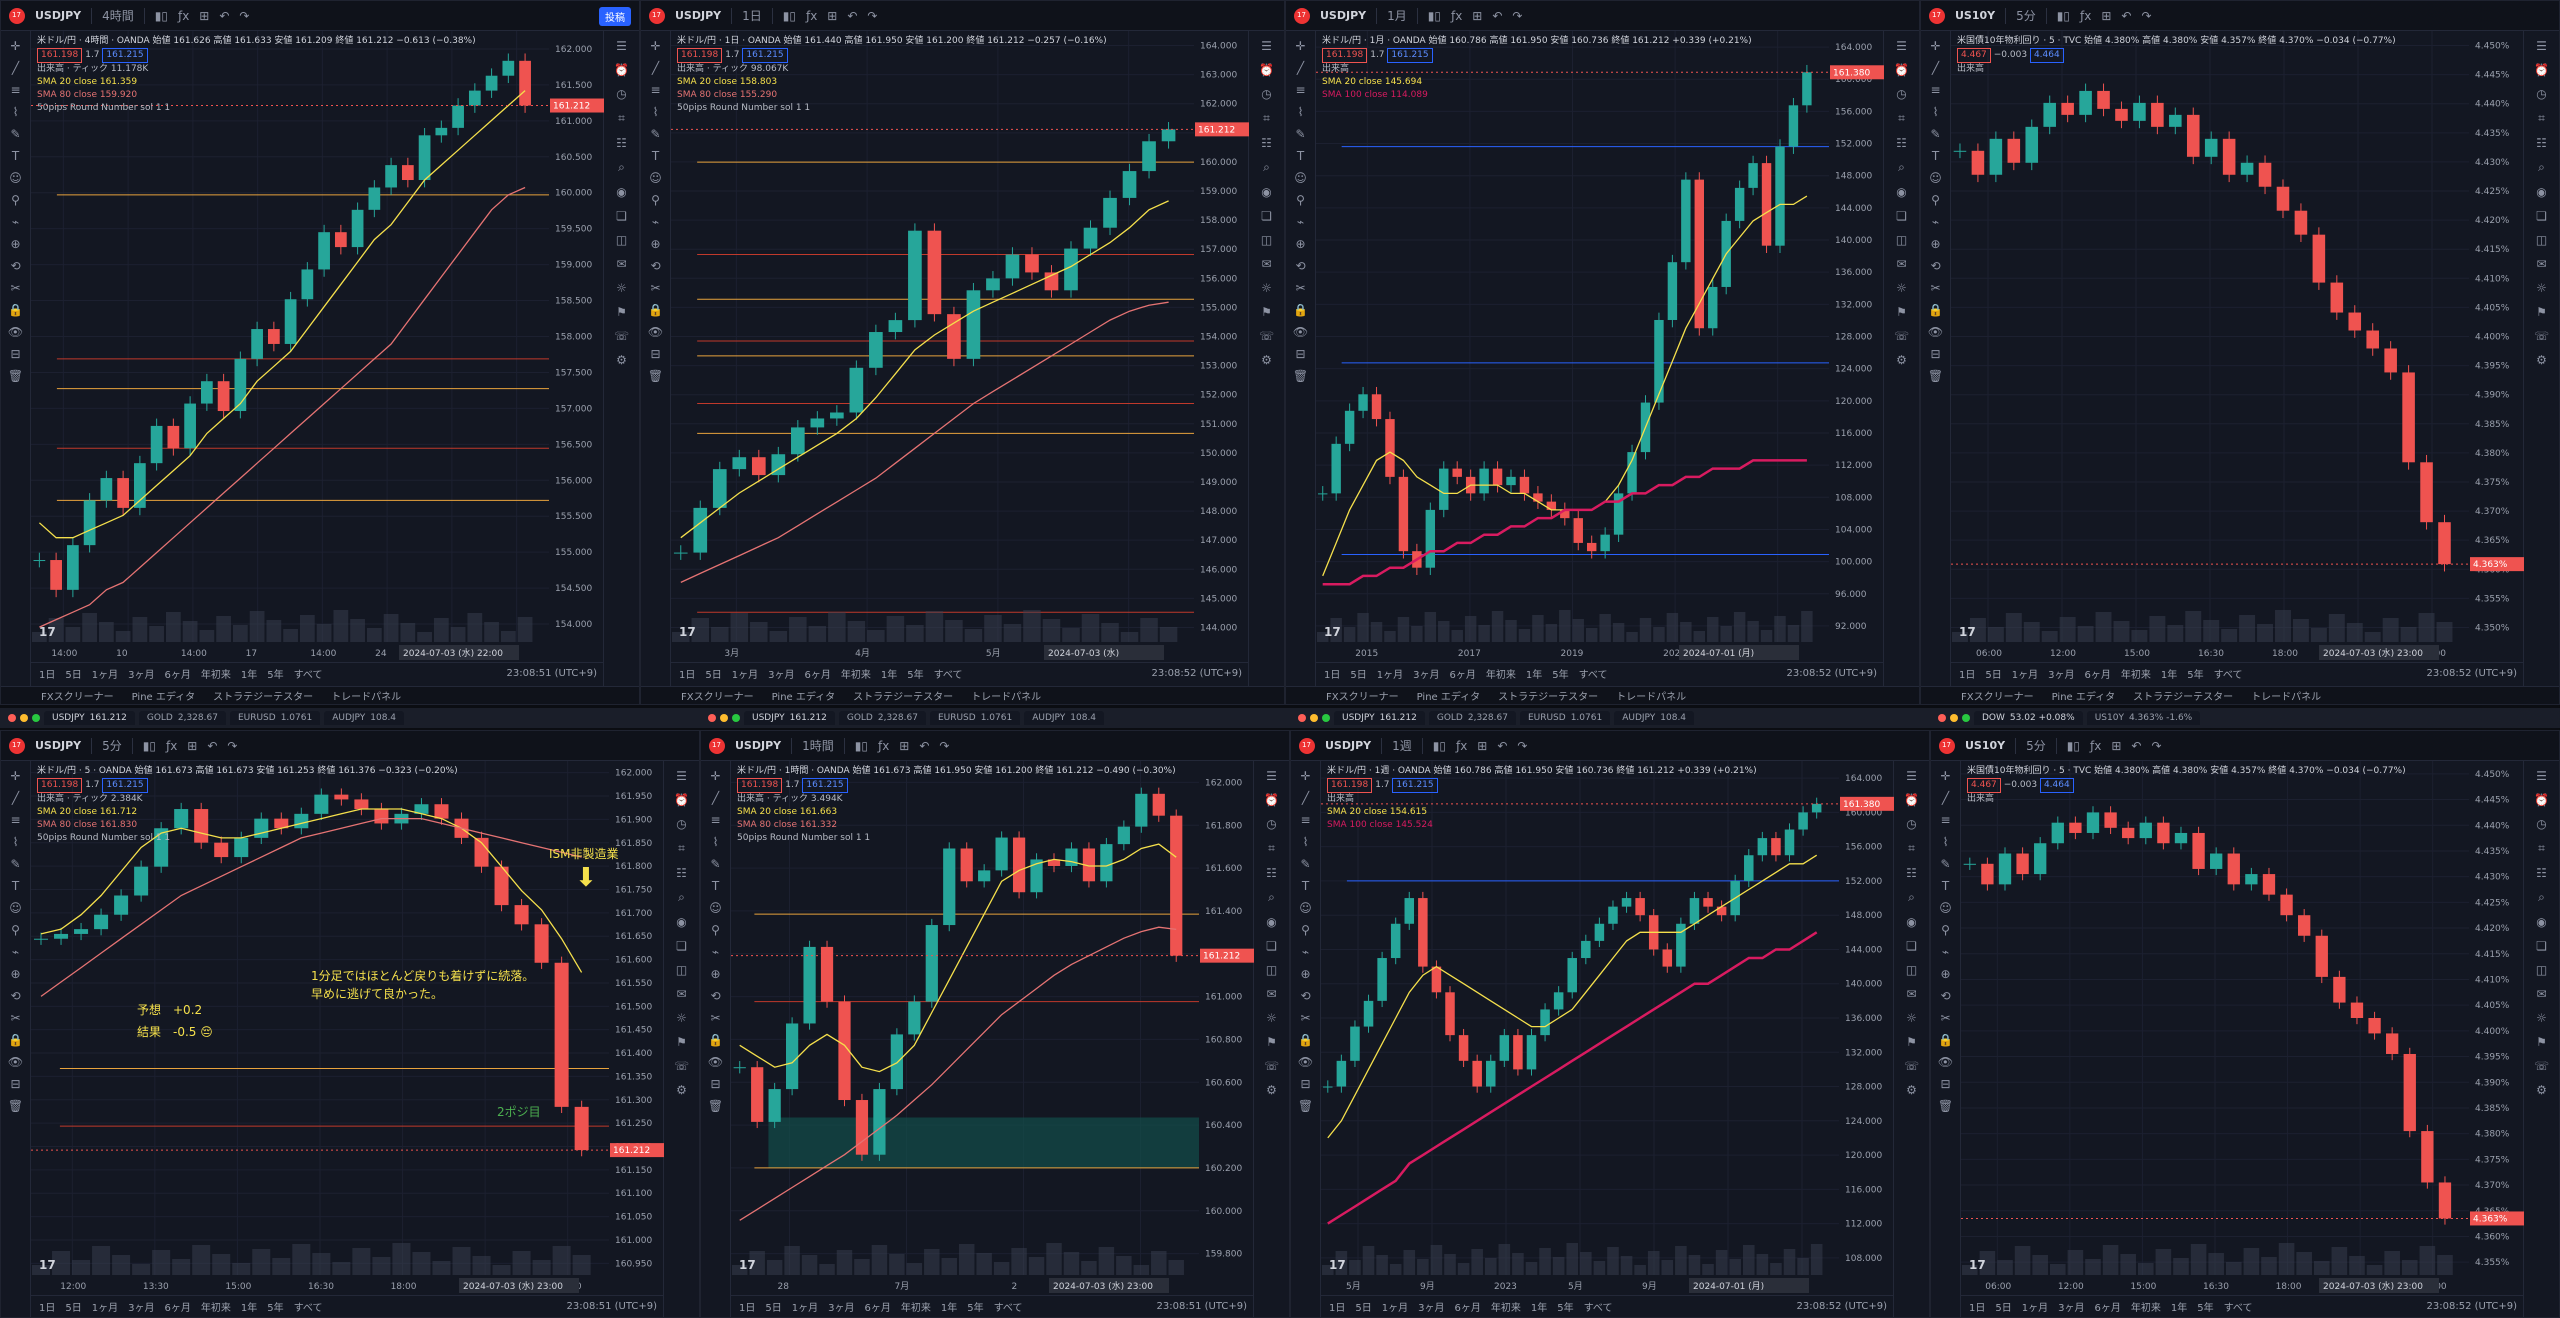 This screenshot has height=1318, width=2560. I want to click on drawing-tool-icon: ☺, so click(655, 178).